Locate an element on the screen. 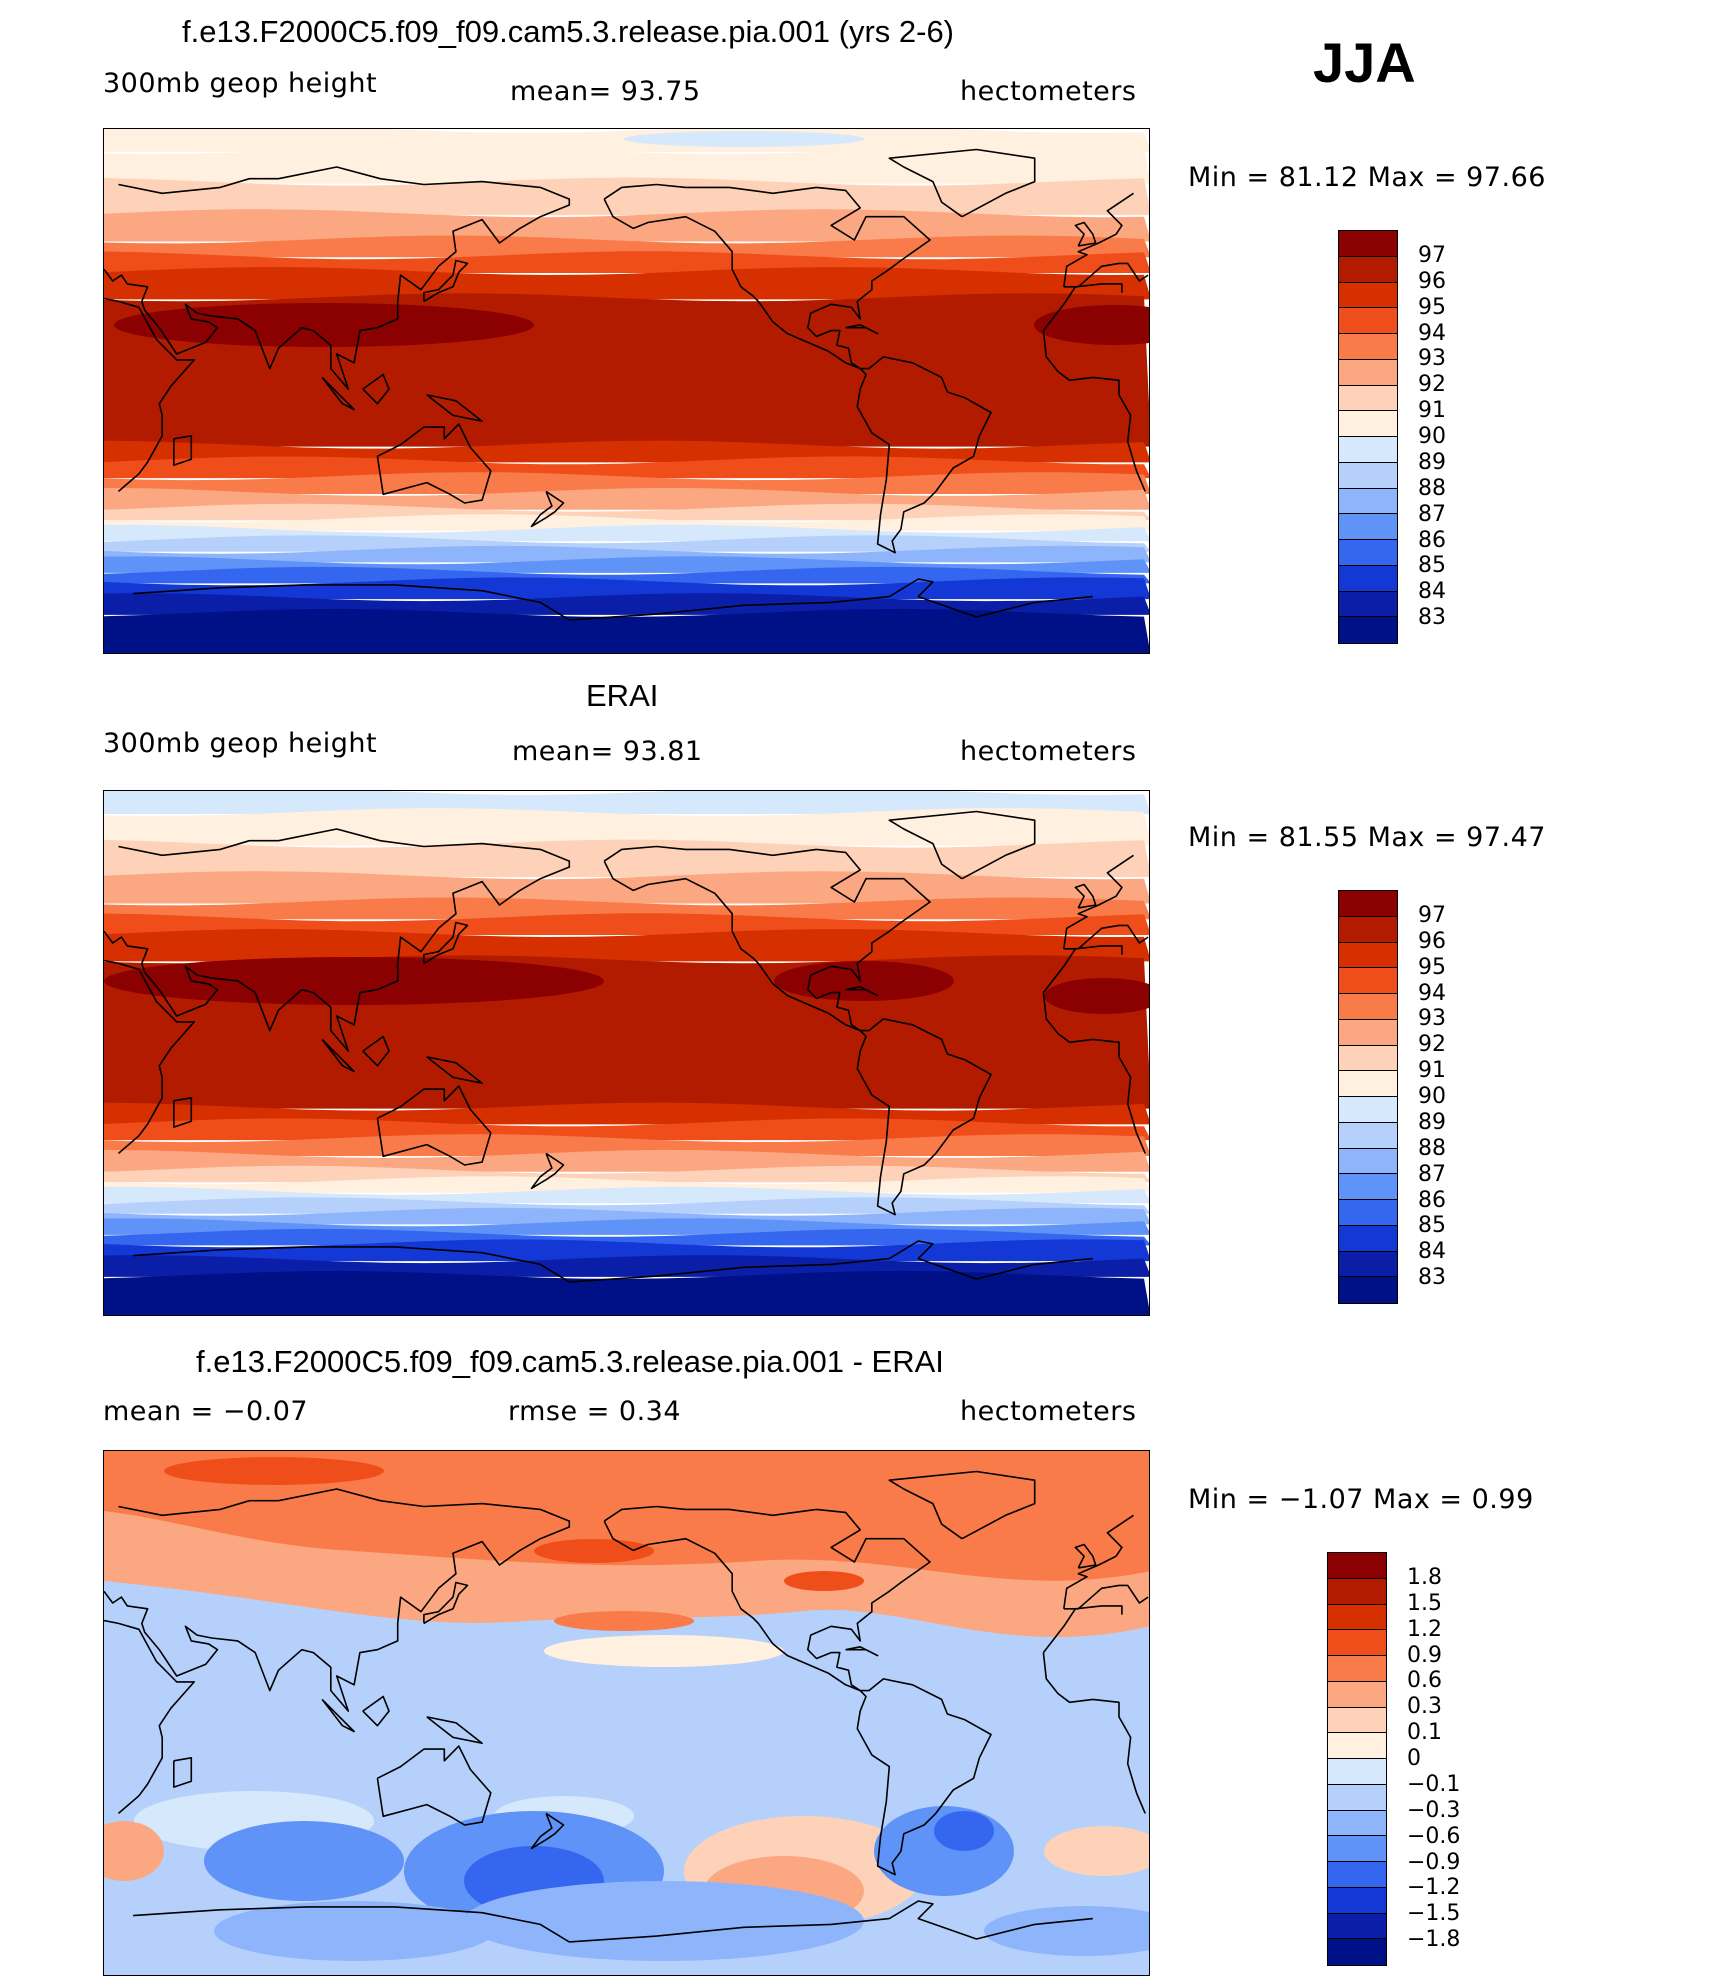 This screenshot has height=1979, width=1710. colorbar-tick-label: 1.2 is located at coordinates (1424, 1629).